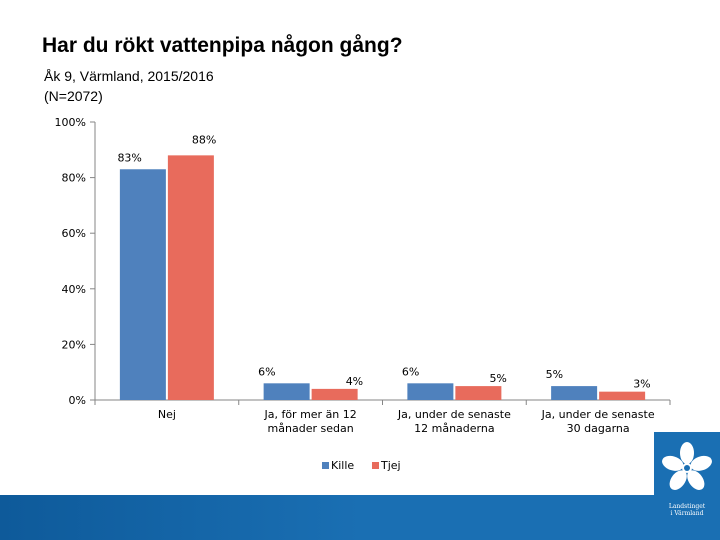 The height and width of the screenshot is (540, 720). I want to click on legend-swatch-tjej, so click(375, 465).